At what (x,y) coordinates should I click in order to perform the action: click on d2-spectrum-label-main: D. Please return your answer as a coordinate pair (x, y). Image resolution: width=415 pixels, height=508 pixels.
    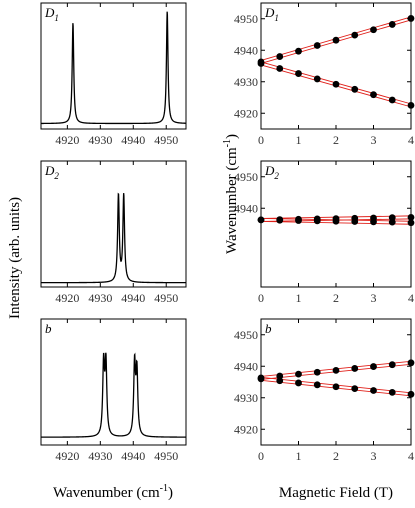
    Looking at the image, I should click on (49, 170).